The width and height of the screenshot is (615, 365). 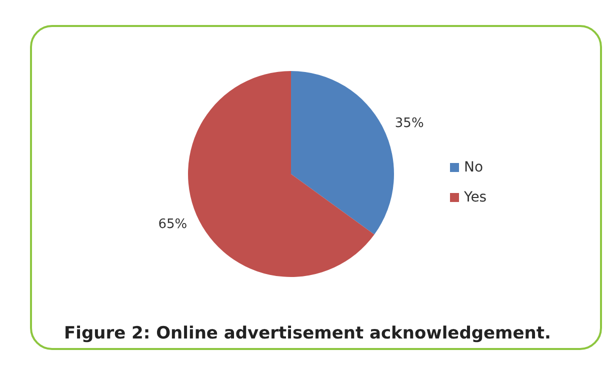 I want to click on data-label: 35%, so click(x=409, y=124).